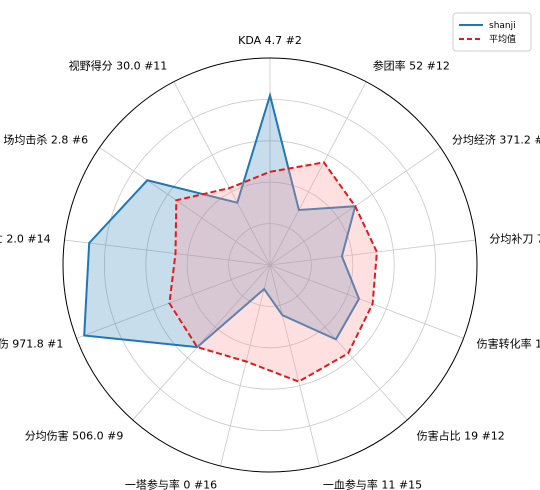 This screenshot has height=490, width=540. What do you see at coordinates (171, 484) in the screenshot?
I see `category-label-7: 一塔参与率 0 #16` at bounding box center [171, 484].